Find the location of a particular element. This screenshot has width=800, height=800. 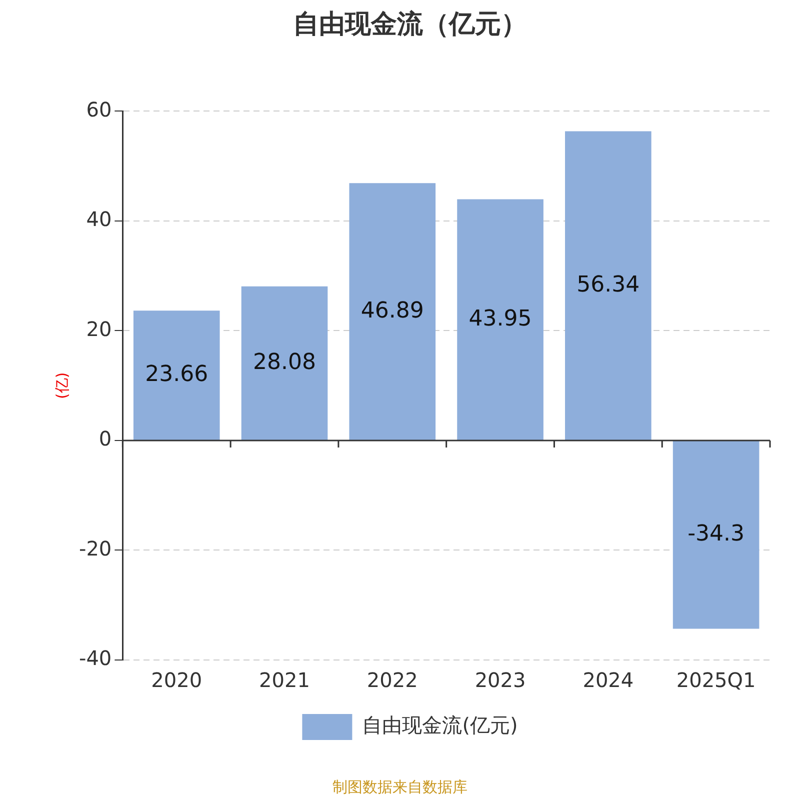

chart-title: 自由现金流（亿元） is located at coordinates (410, 24).